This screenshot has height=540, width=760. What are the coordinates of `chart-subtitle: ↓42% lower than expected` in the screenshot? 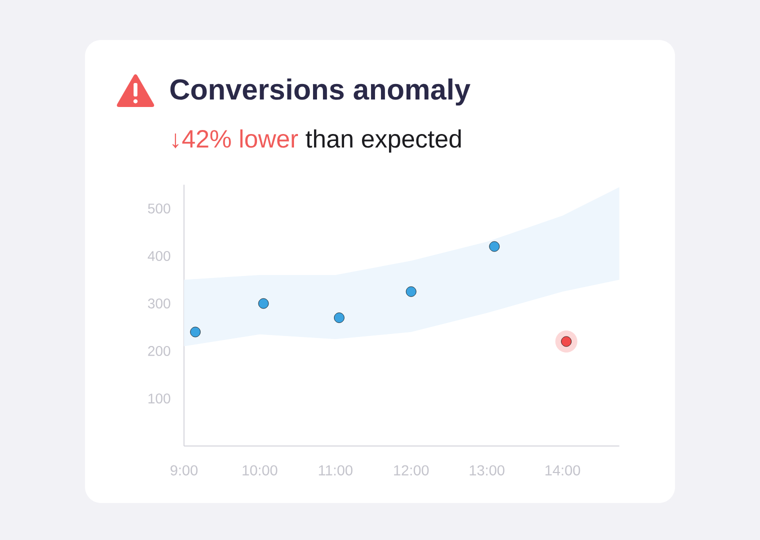 It's located at (316, 141).